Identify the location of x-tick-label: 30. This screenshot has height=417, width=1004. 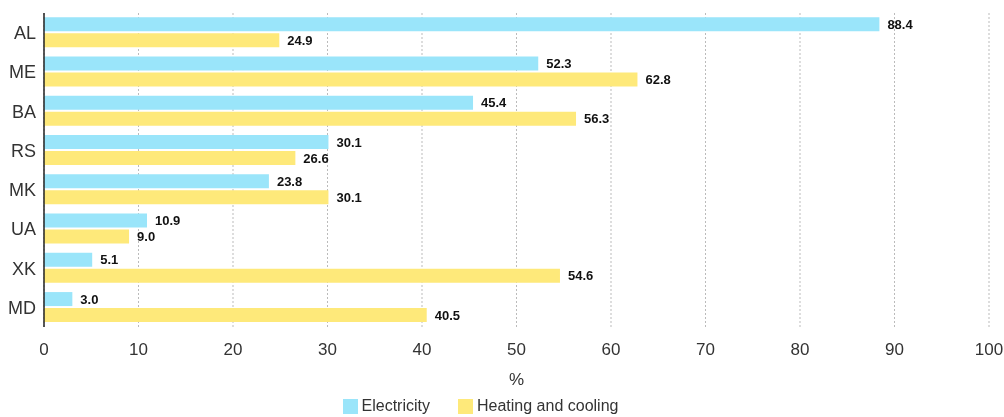
(327, 350).